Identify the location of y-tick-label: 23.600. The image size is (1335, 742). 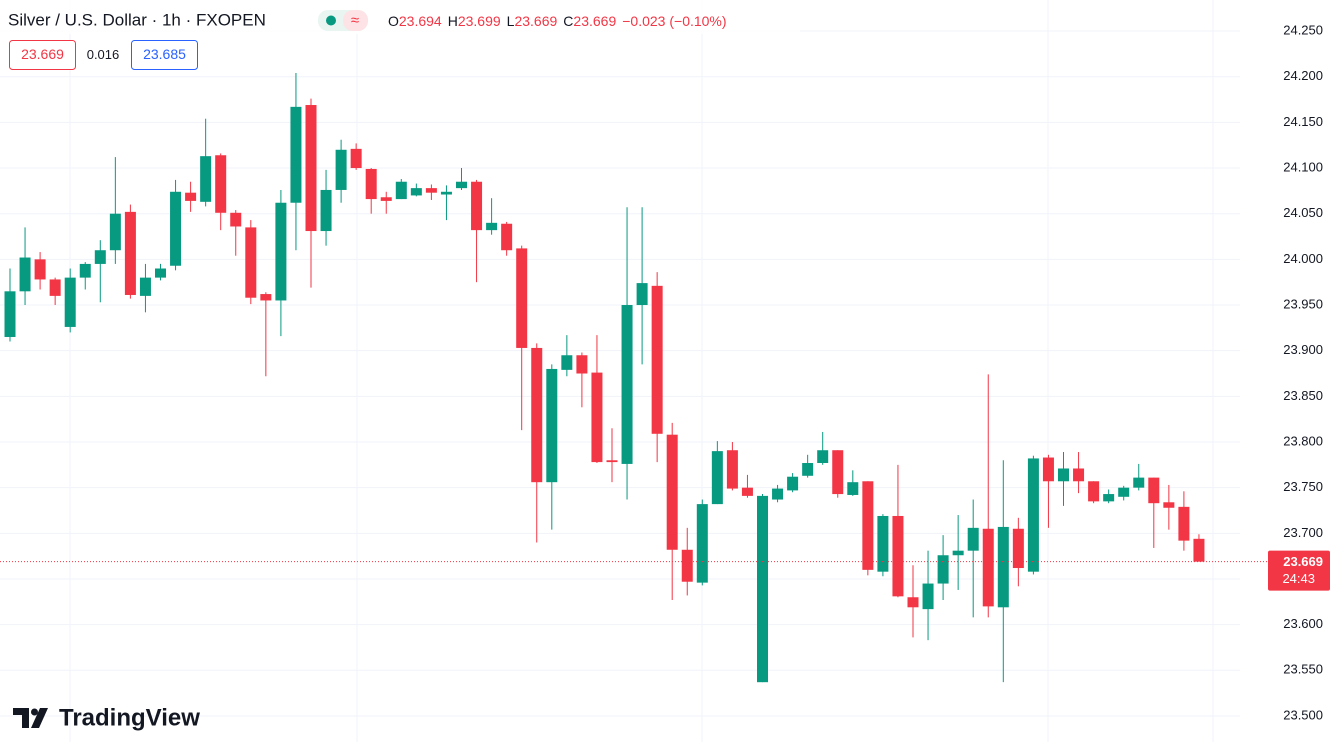
(1303, 623).